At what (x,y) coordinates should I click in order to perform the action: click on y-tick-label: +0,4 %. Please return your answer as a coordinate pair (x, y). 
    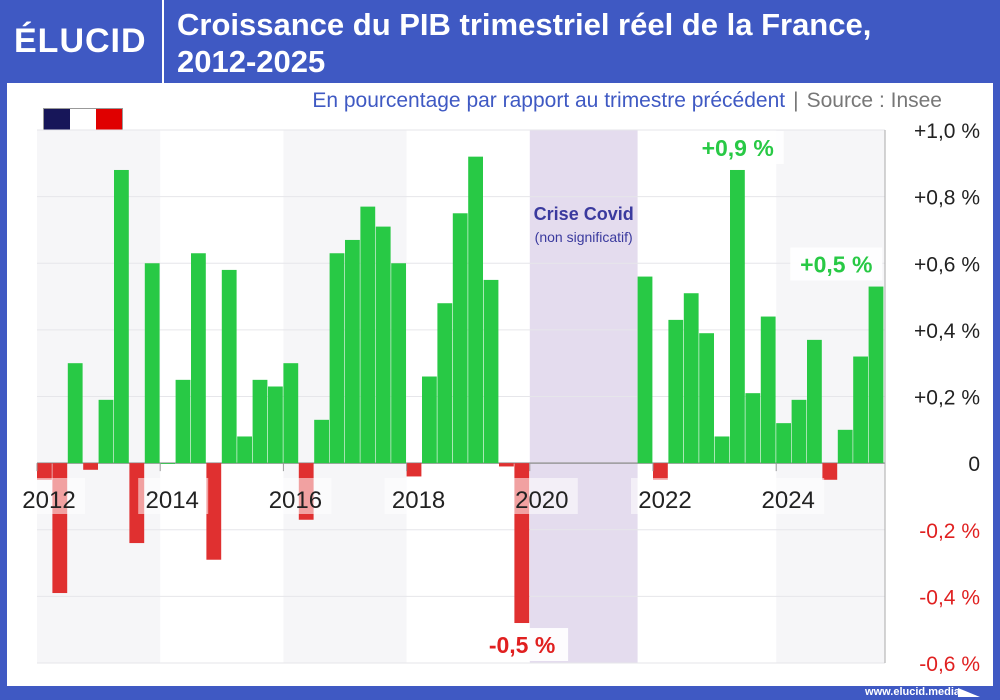
    Looking at the image, I should click on (947, 331).